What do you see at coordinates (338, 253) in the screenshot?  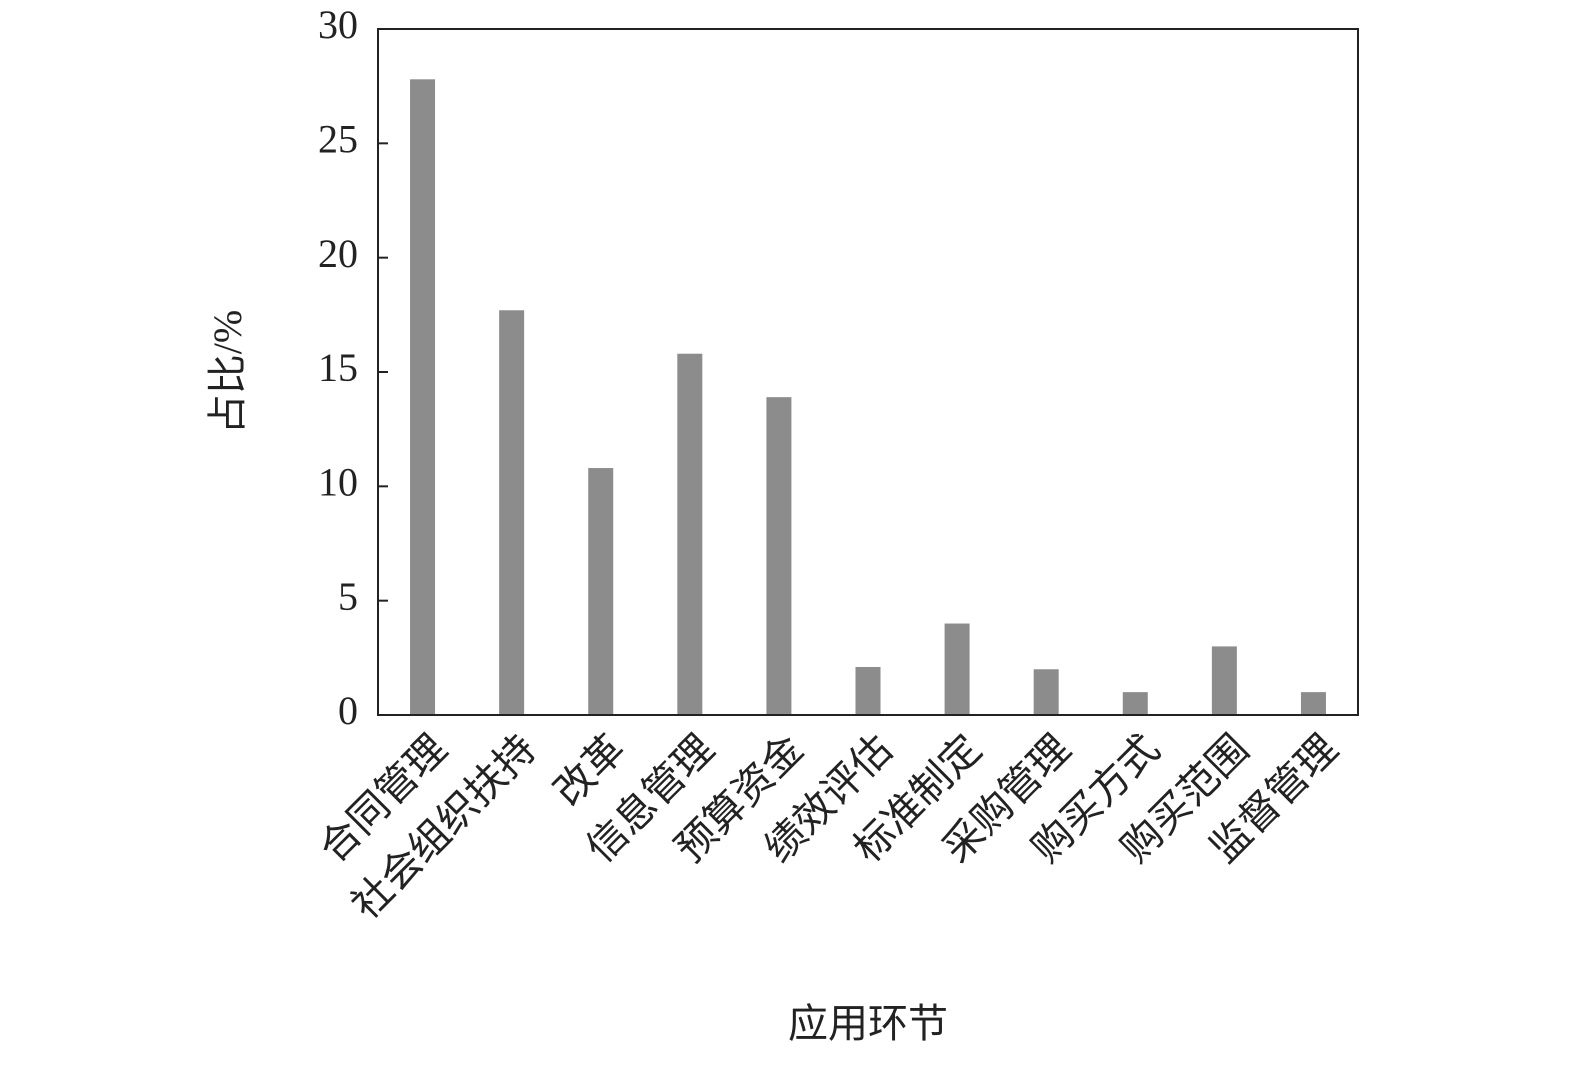 I see `y-tick-label: 20` at bounding box center [338, 253].